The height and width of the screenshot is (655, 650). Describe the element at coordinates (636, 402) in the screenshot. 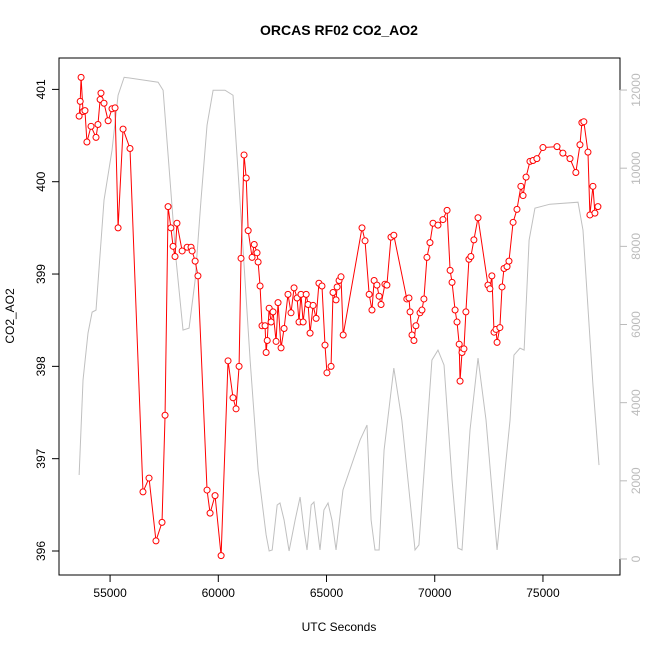

I see `y2-tick-label: 4000` at that location.